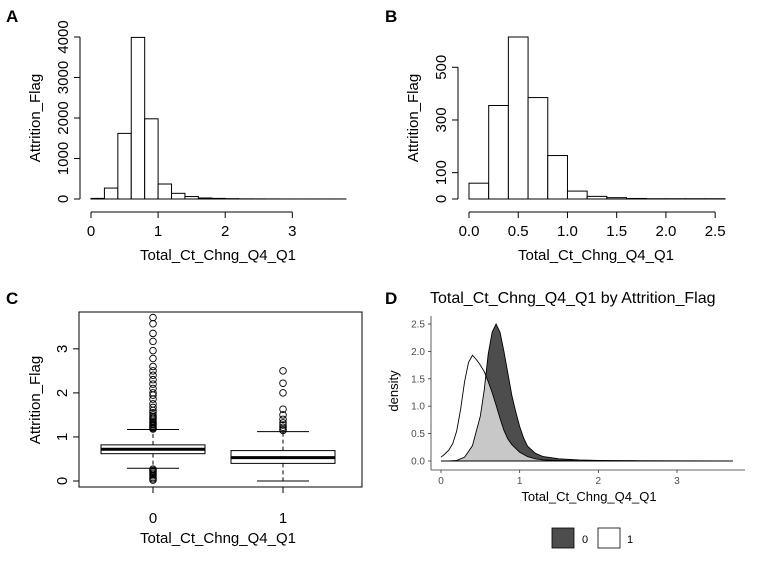 The image size is (757, 564). Describe the element at coordinates (677, 481) in the screenshot. I see `x-tick-label-d-3: 3` at that location.